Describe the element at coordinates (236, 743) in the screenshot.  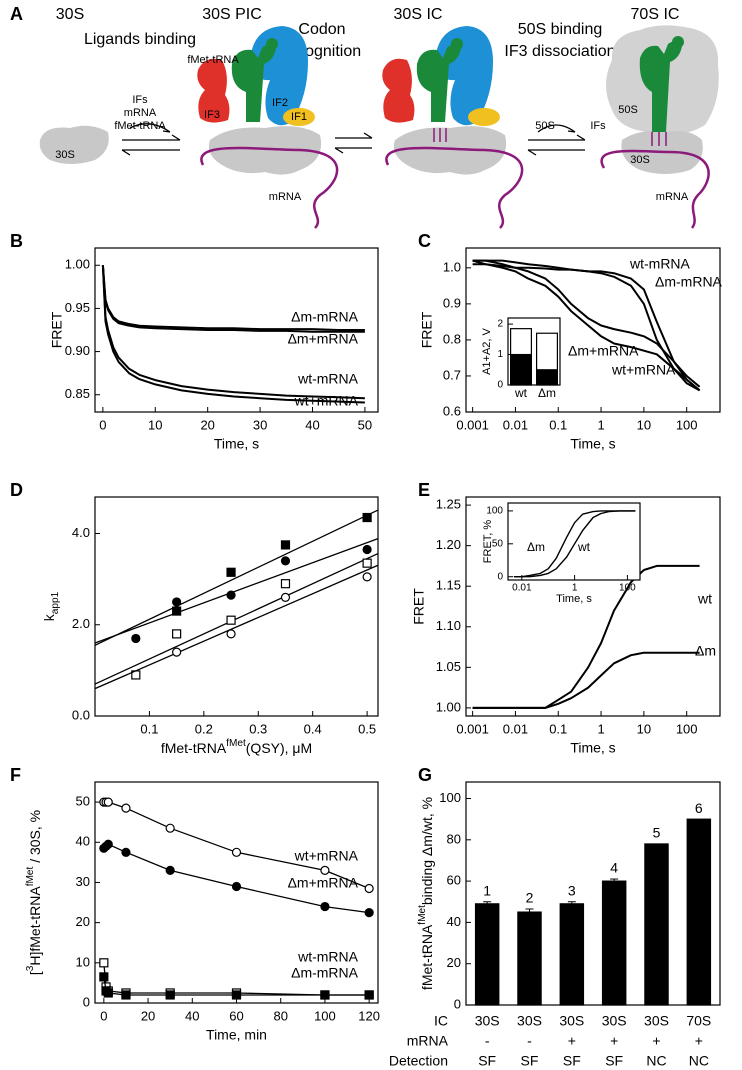
I see `x-axis-label-part: fMet` at that location.